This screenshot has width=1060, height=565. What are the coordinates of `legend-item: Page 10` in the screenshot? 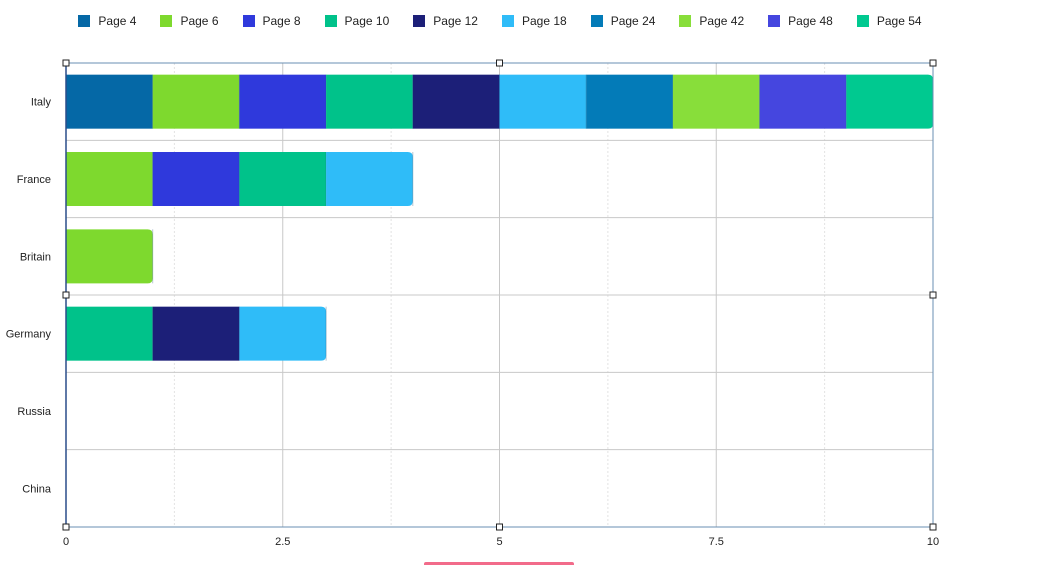 It's located at (357, 21).